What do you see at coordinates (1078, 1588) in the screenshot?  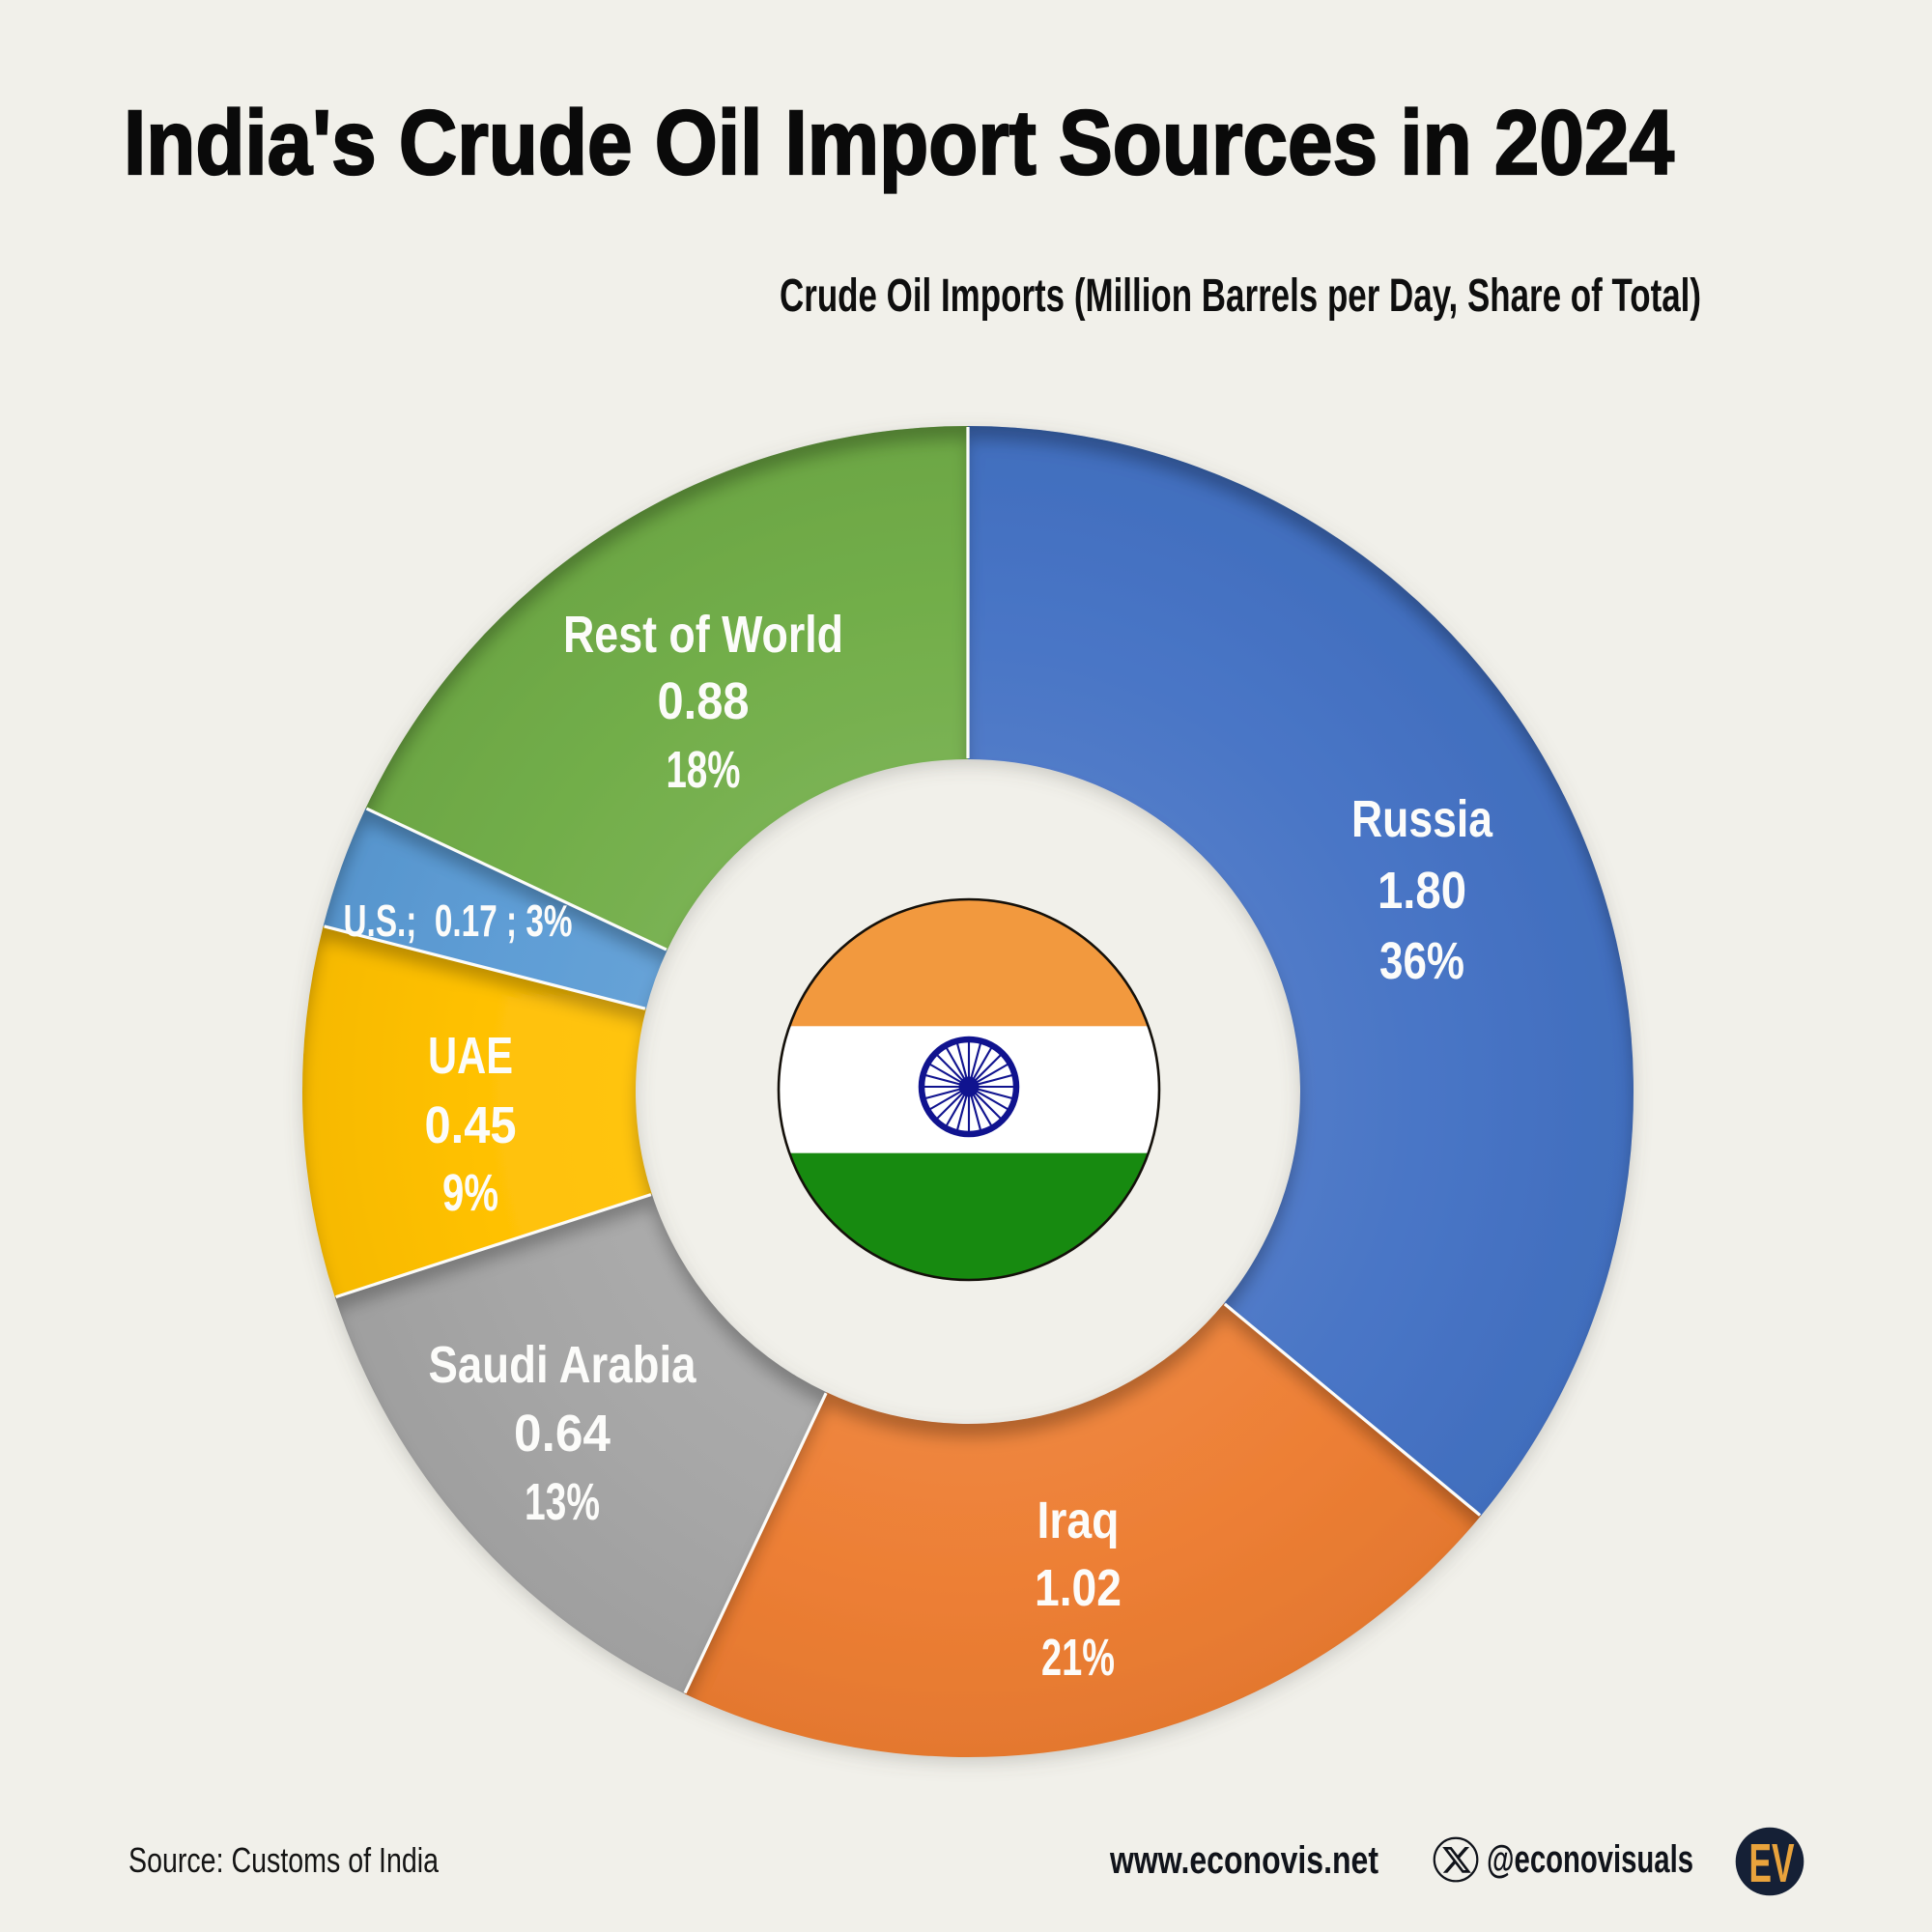 I see `svg-text: 1.02` at bounding box center [1078, 1588].